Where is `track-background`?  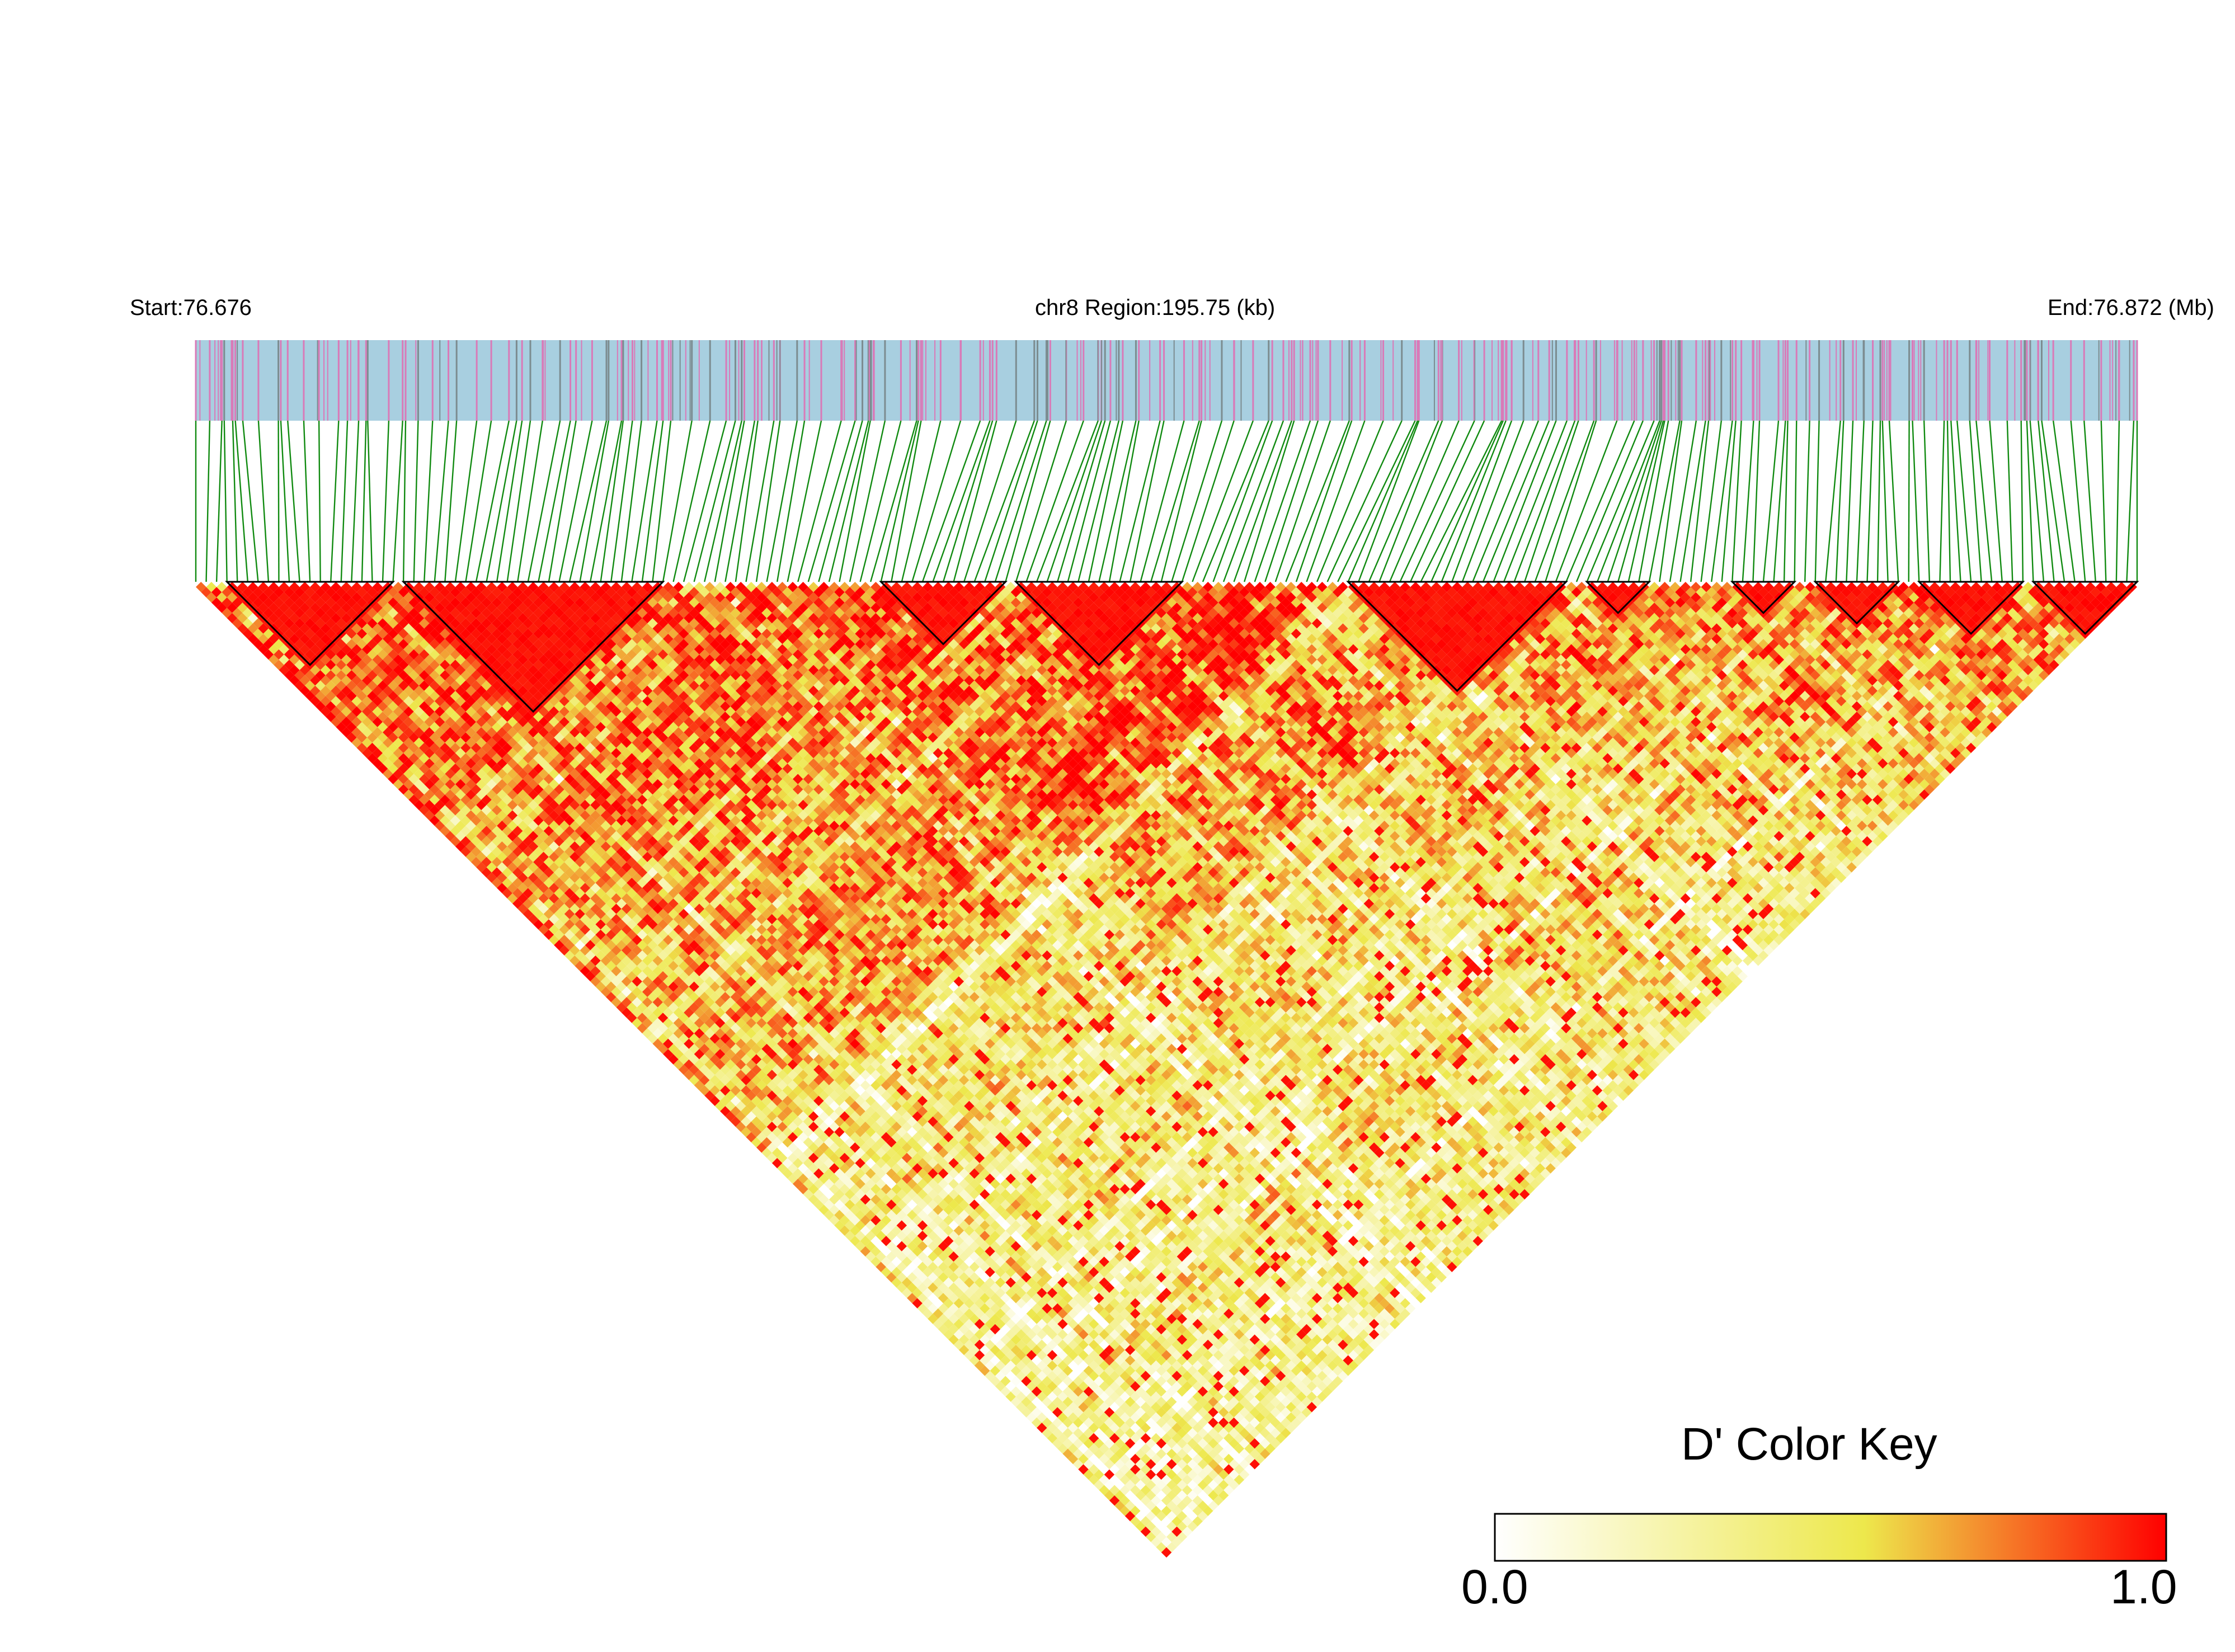 track-background is located at coordinates (1166, 381).